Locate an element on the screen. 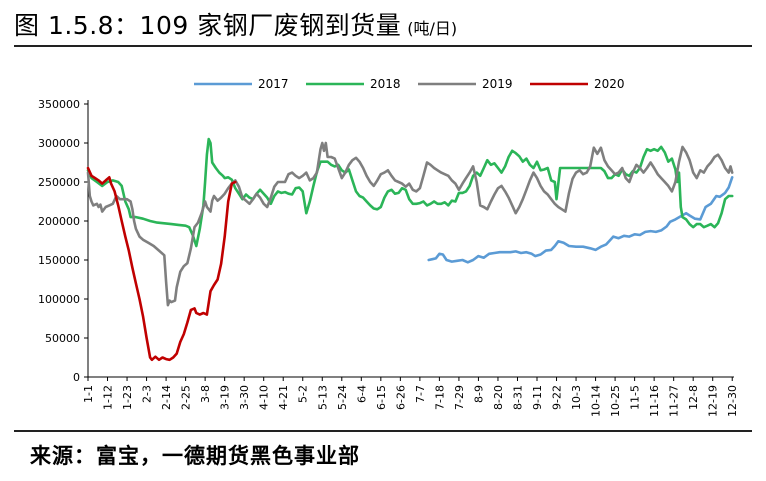 The width and height of the screenshot is (766, 481). x-tick-label: 11-5 is located at coordinates (635, 397).